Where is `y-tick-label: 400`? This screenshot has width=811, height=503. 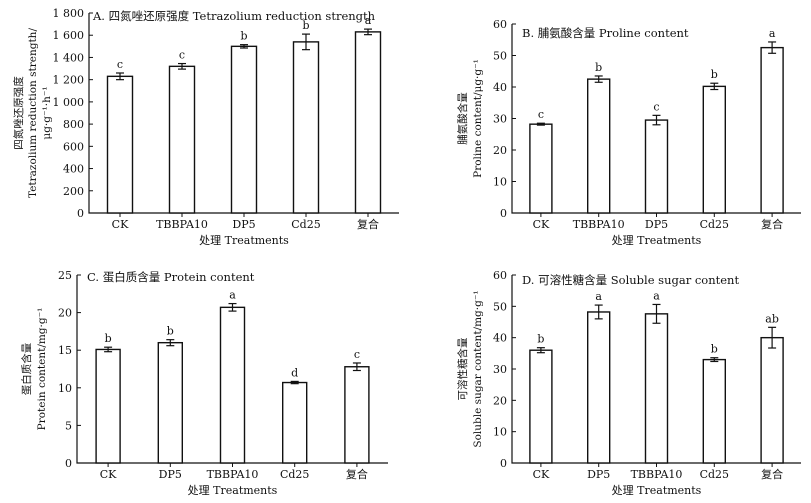 y-tick-label: 400 is located at coordinates (73, 169).